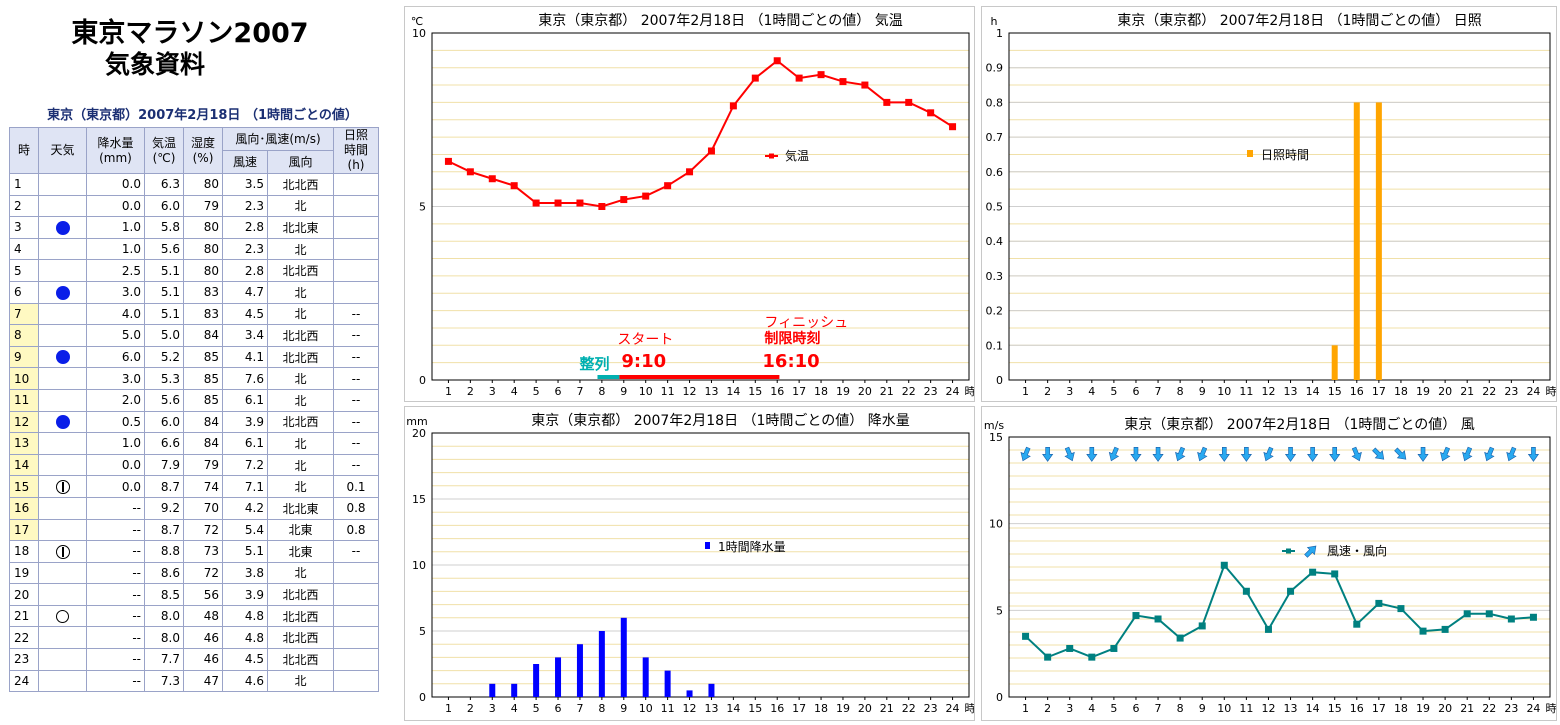  What do you see at coordinates (164, 443) in the screenshot?
I see `cell-temp: 6.6` at bounding box center [164, 443].